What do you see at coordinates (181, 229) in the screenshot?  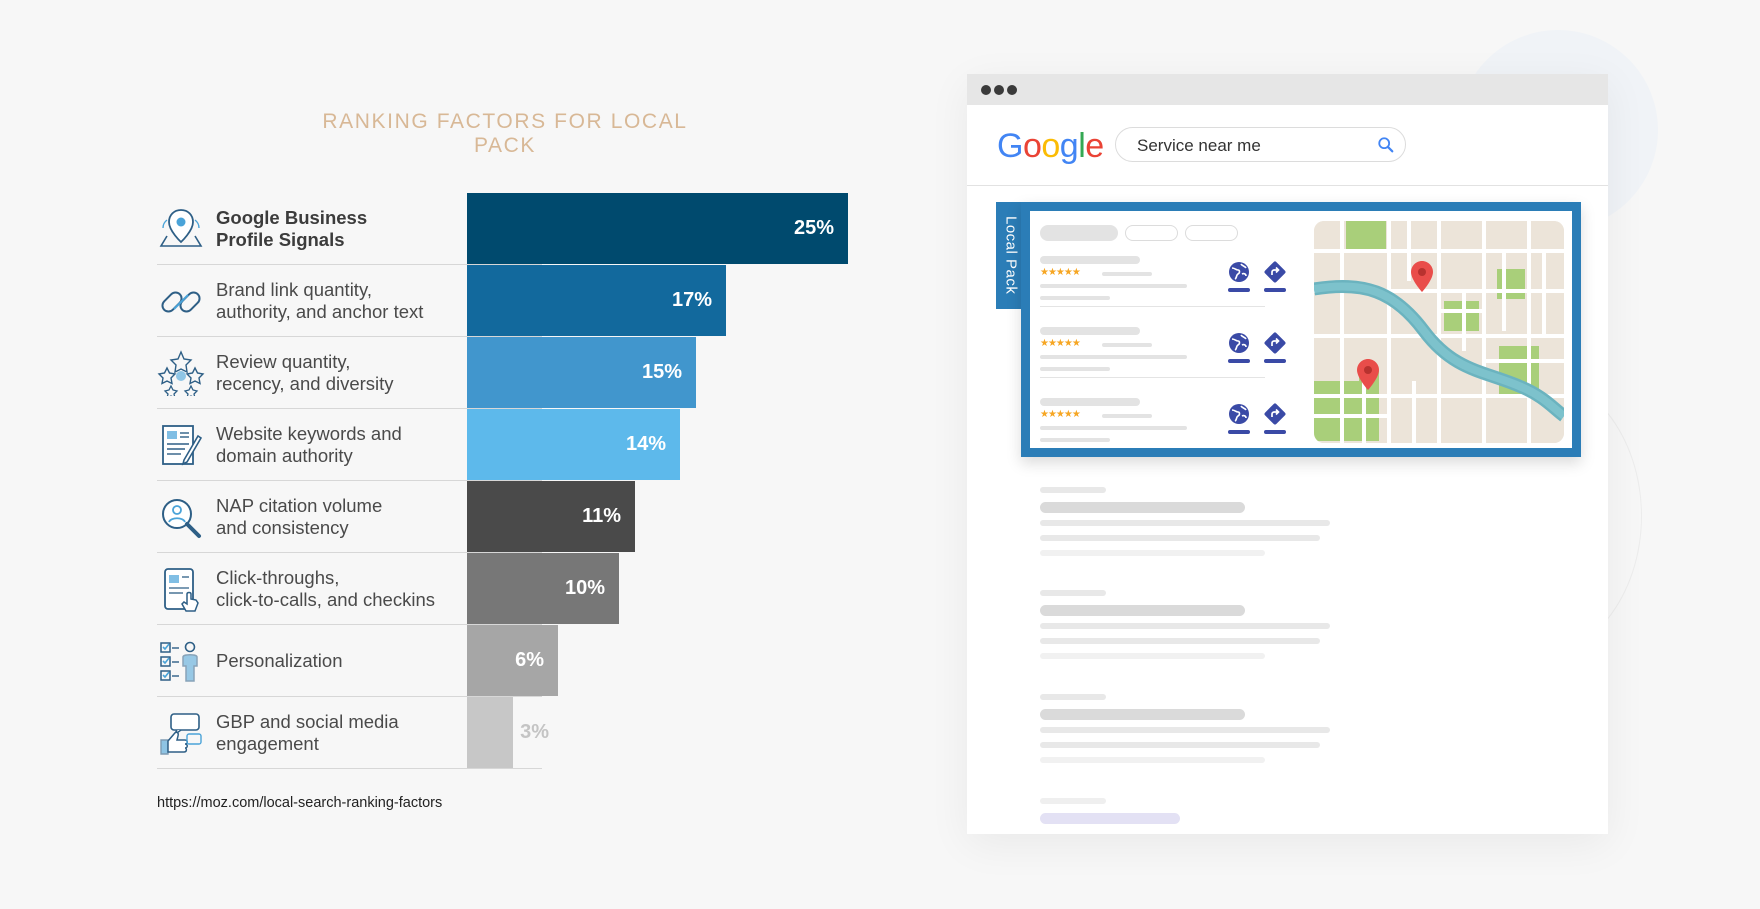 I see `location-pin-map-icon` at bounding box center [181, 229].